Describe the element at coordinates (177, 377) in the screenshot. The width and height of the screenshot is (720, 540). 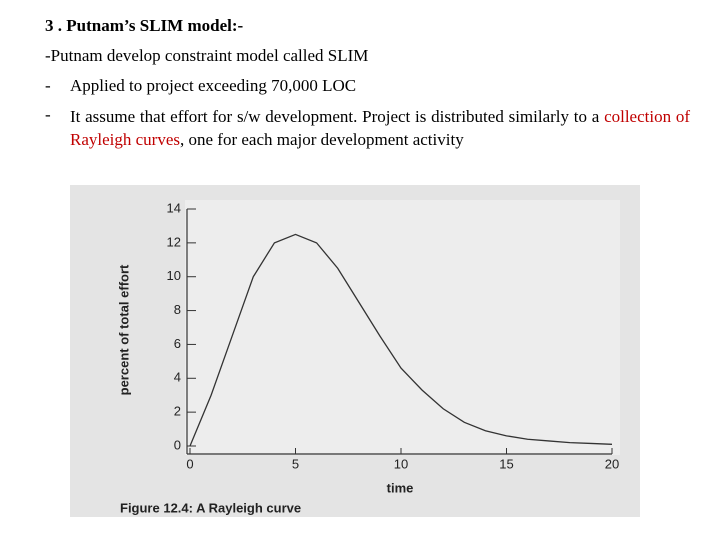
I see `y-tick-label: 4` at that location.